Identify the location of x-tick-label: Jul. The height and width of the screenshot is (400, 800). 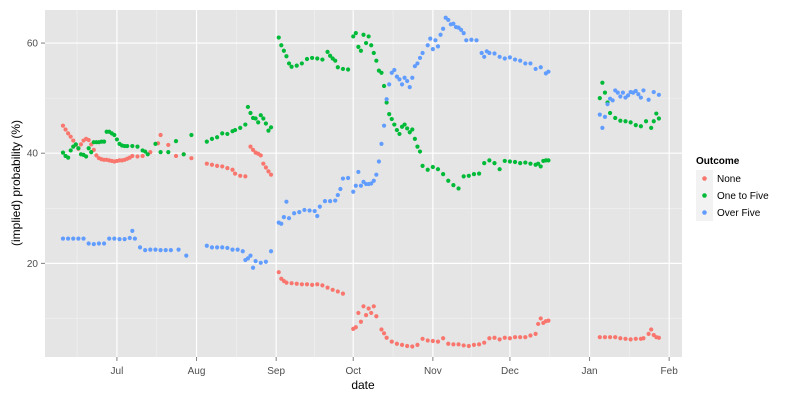
(117, 371).